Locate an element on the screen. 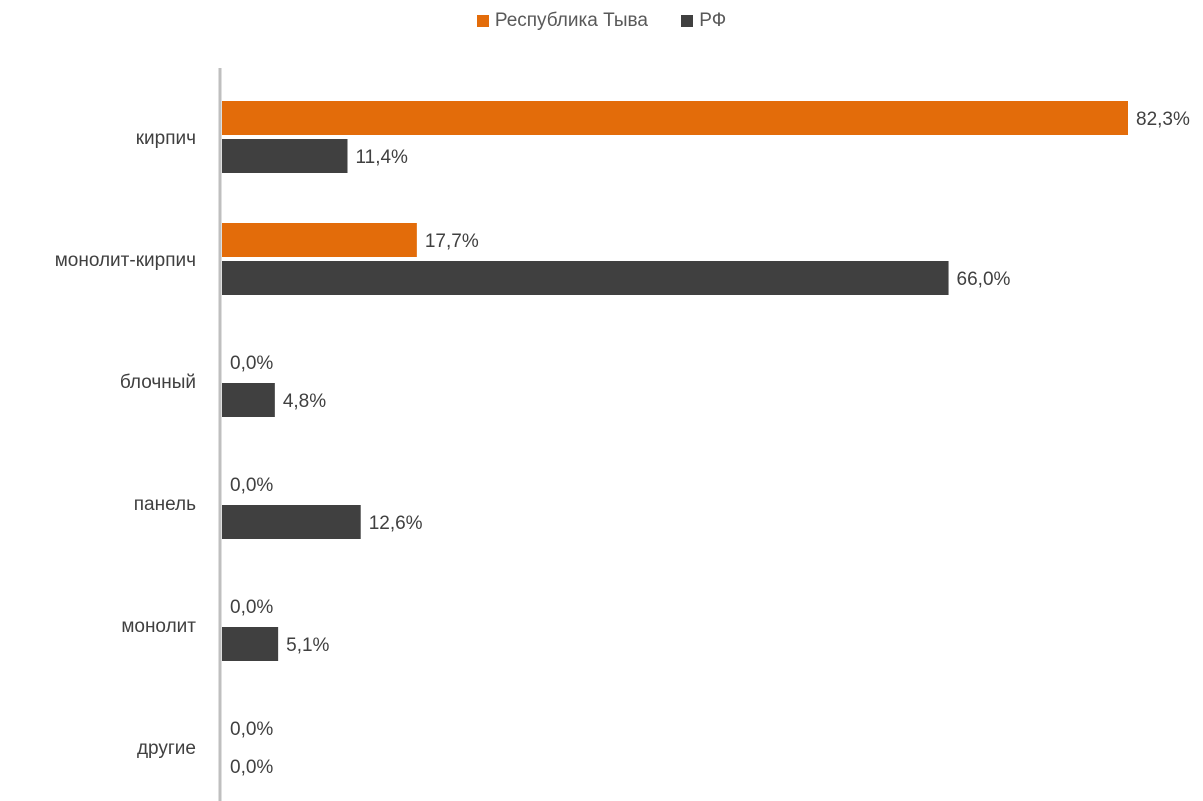 Image resolution: width=1203 pixels, height=801 pixels. category-label: панель is located at coordinates (165, 504).